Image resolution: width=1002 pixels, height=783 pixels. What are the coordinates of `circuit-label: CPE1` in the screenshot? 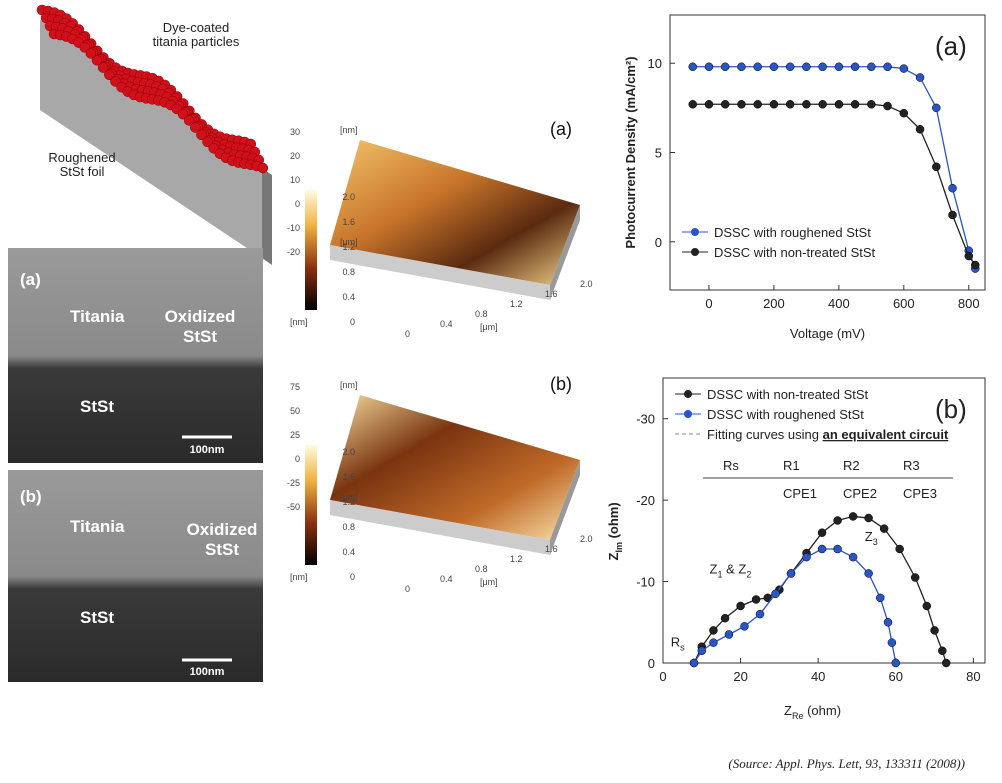 It's located at (800, 493).